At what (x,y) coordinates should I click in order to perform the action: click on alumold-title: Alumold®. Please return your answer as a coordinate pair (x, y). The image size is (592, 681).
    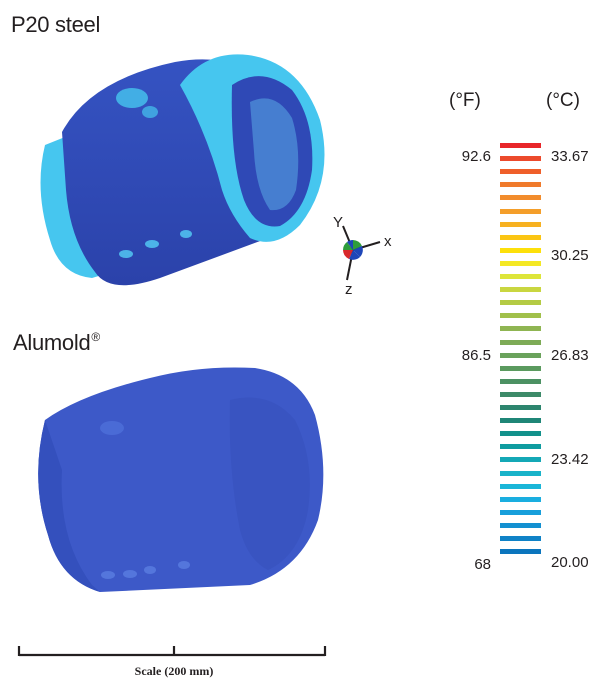
    Looking at the image, I should click on (56, 343).